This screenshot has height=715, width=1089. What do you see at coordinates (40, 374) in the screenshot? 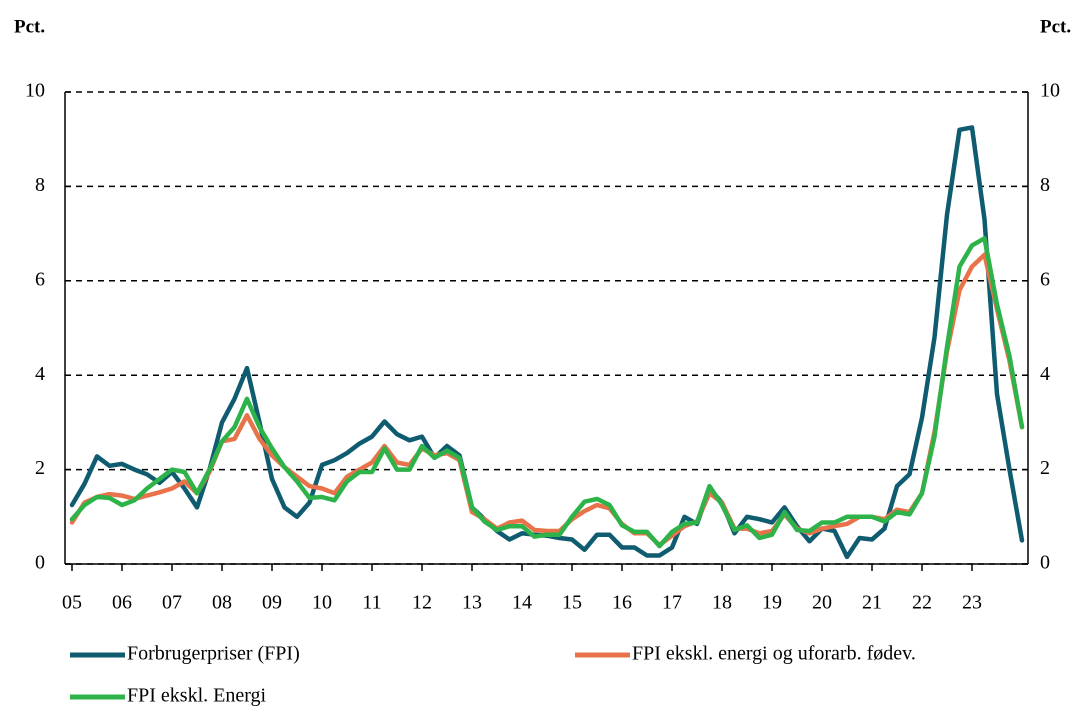
I see `y-tick-label: 4` at bounding box center [40, 374].